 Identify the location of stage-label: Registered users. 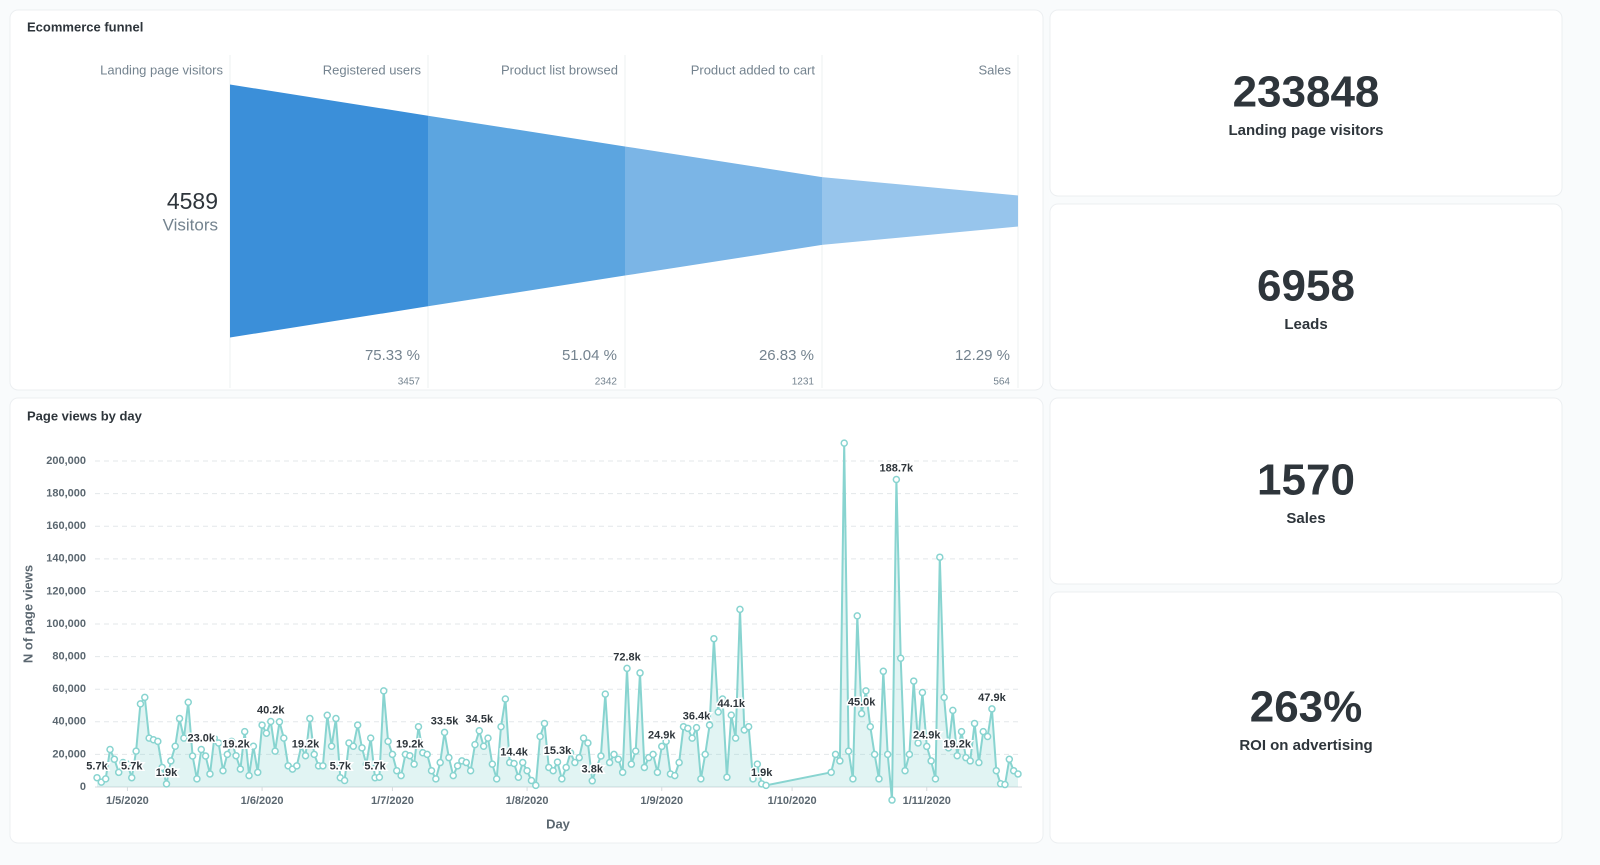
(372, 69).